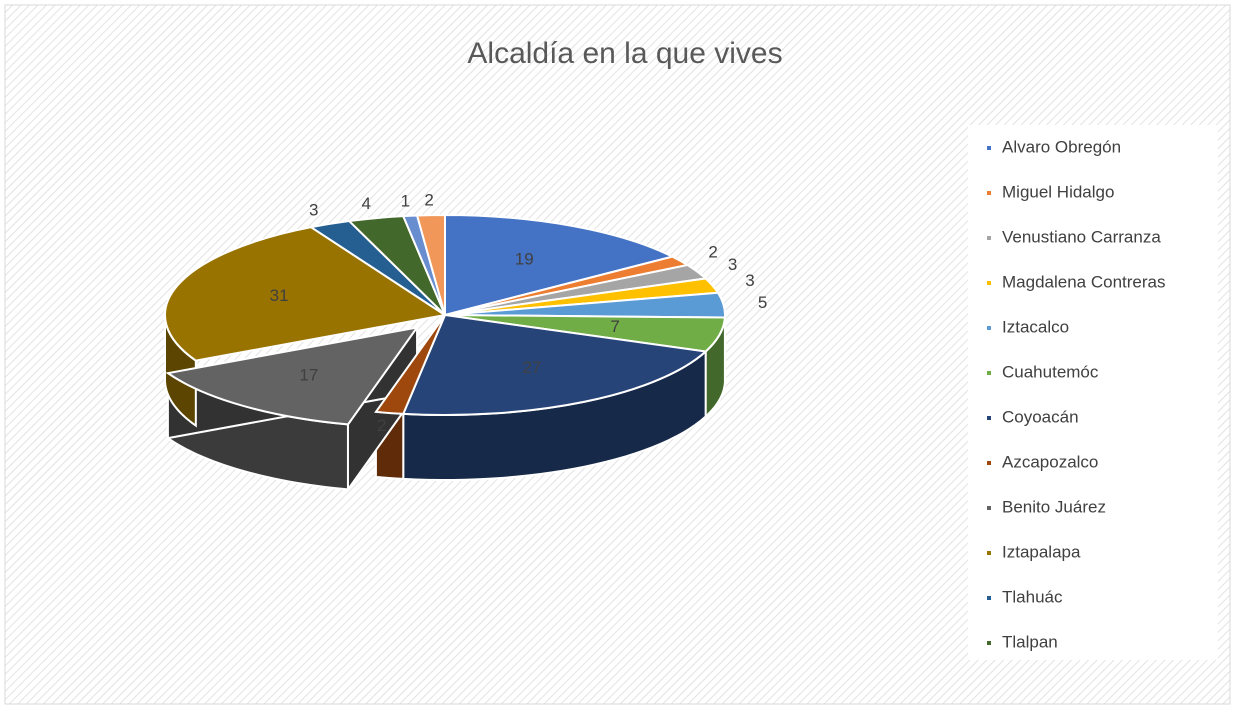 Image resolution: width=1235 pixels, height=709 pixels. Describe the element at coordinates (308, 374) in the screenshot. I see `data-label: 17` at that location.